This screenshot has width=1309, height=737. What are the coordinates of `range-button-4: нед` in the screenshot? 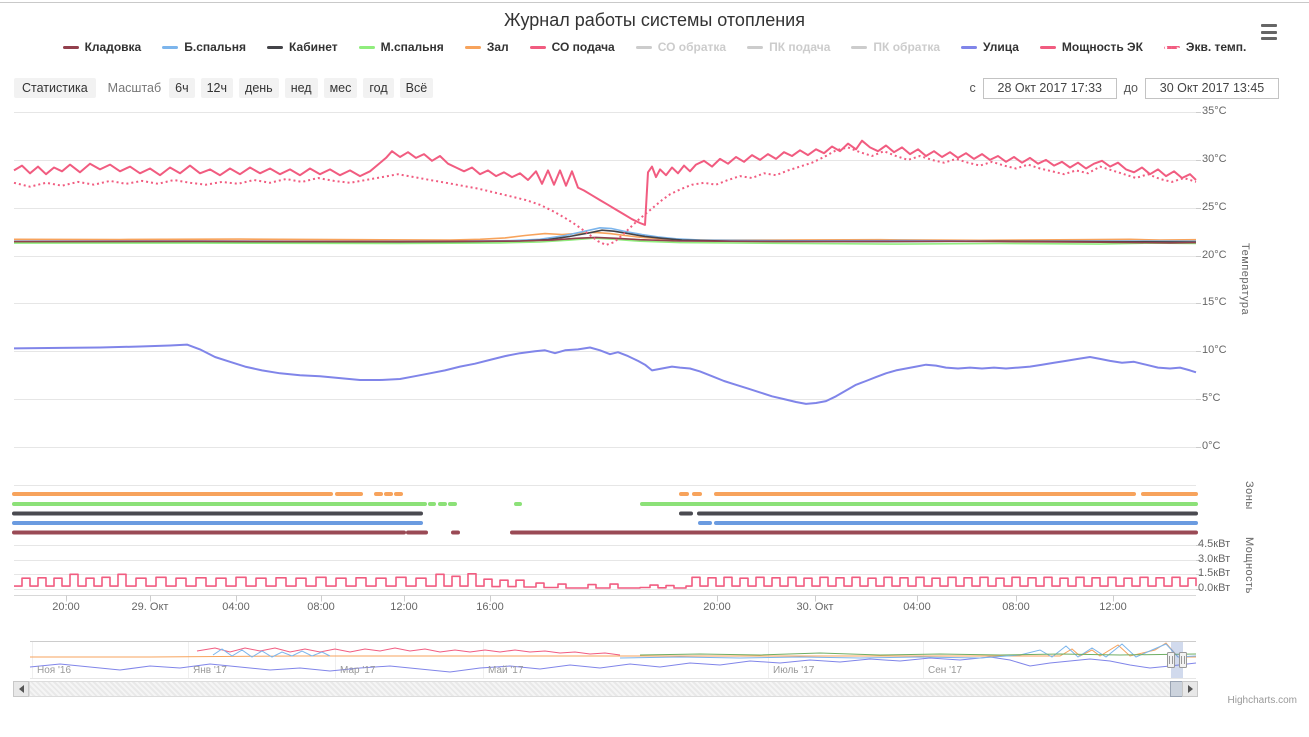 It's located at (301, 88).